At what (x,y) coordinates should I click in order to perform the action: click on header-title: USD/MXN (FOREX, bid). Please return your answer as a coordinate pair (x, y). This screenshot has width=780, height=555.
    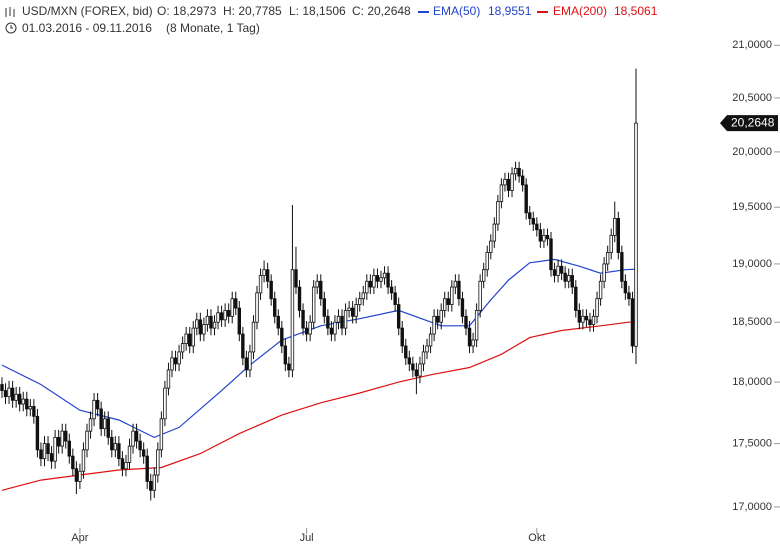
    Looking at the image, I should click on (87, 11).